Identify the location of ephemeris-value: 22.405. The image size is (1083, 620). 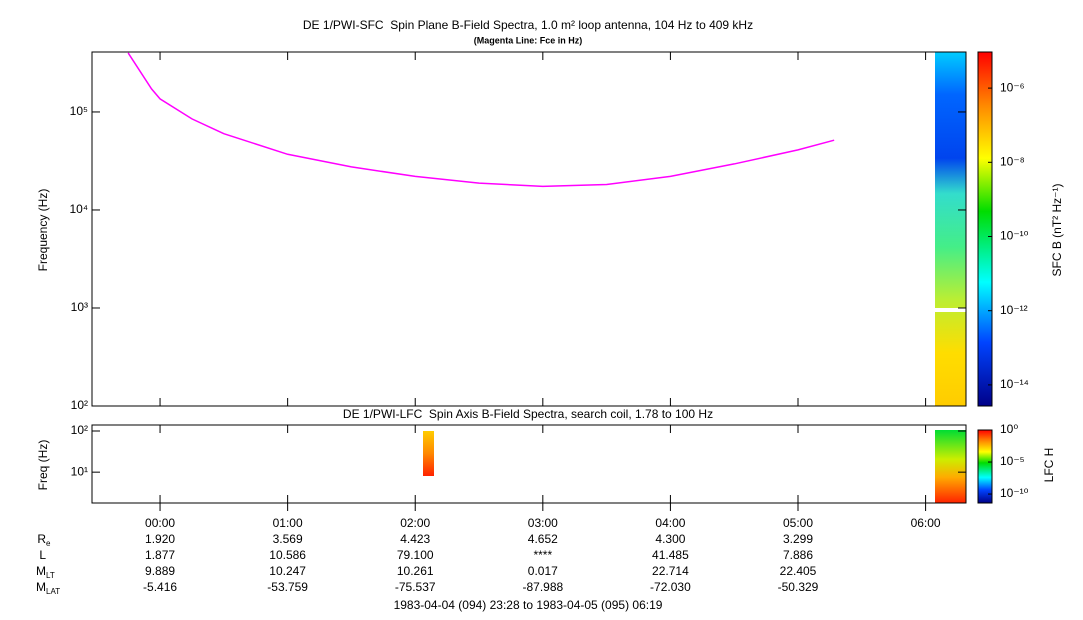
(798, 571).